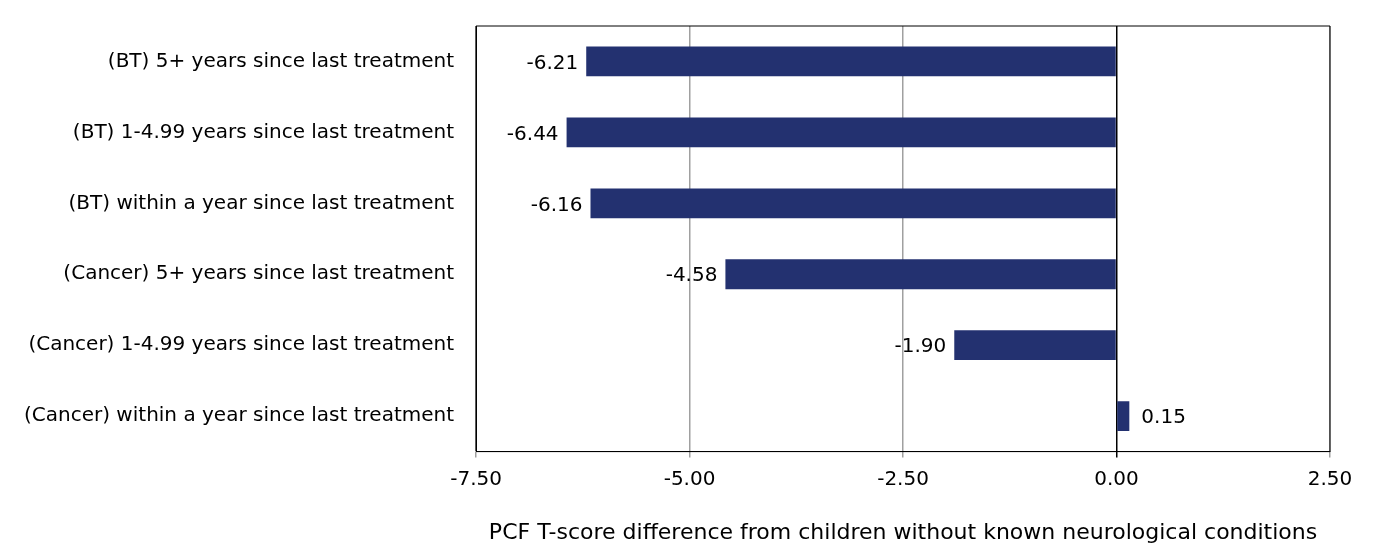  Describe the element at coordinates (691, 274) in the screenshot. I see `data-label: -4.58` at that location.